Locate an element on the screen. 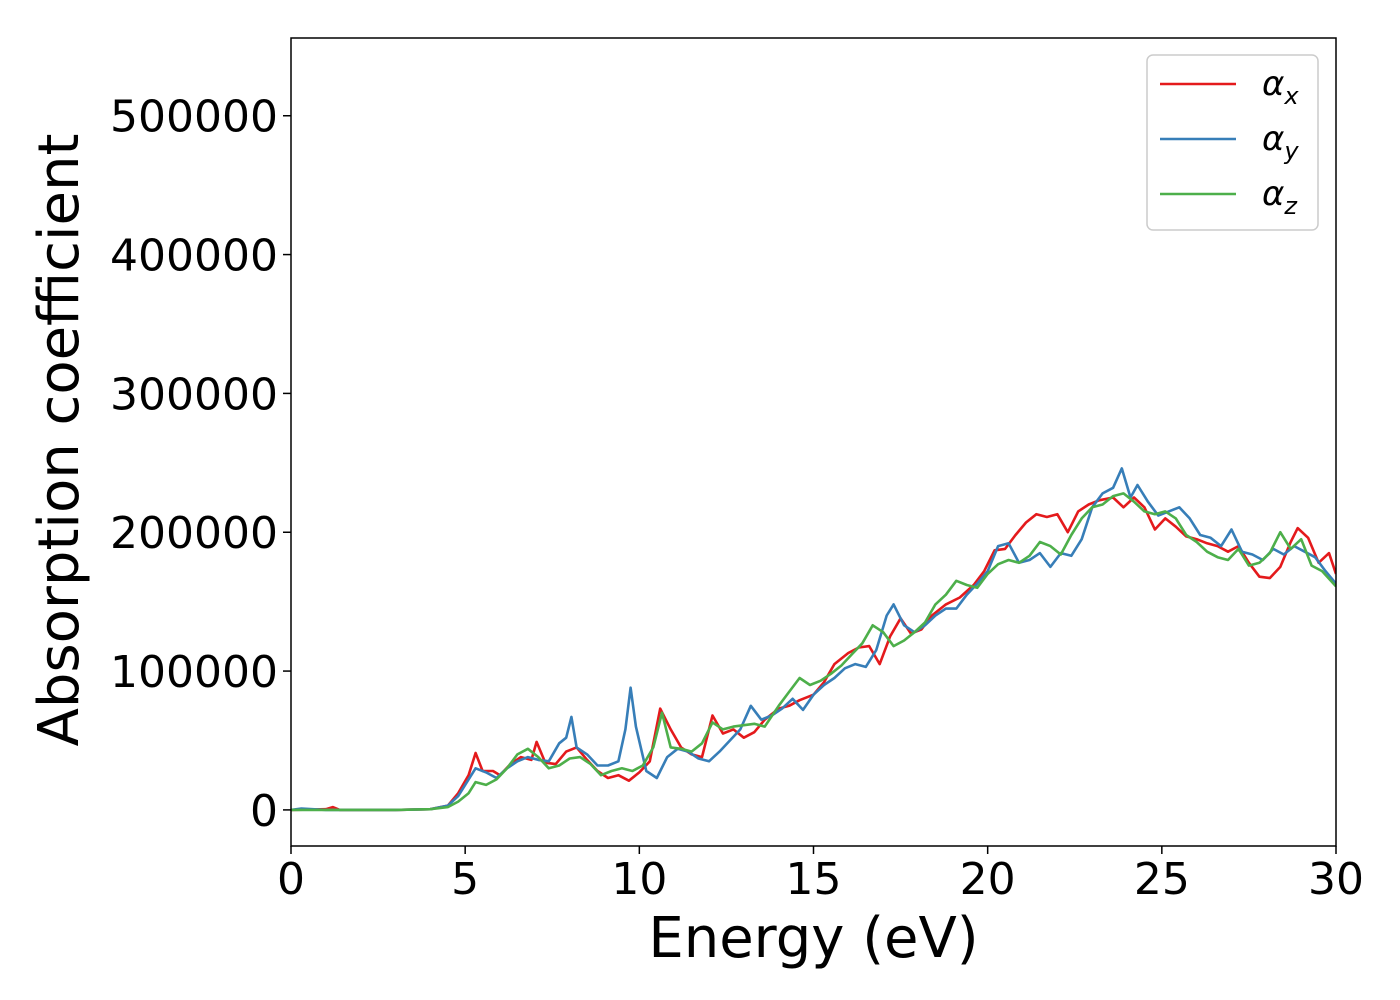  y-tick-label: 100000 is located at coordinates (194, 672).